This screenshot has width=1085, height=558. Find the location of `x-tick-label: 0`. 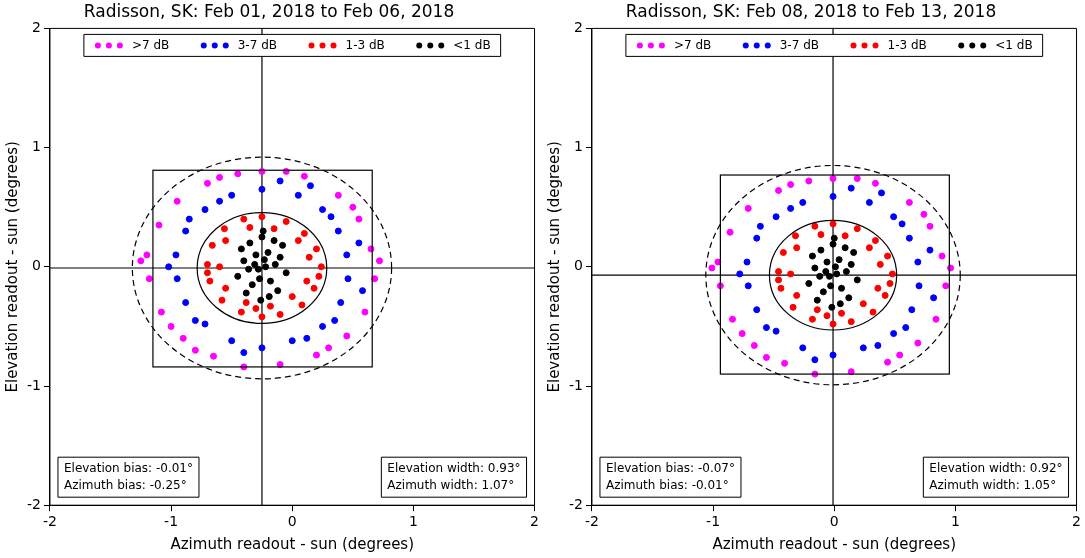

x-tick-label: 0 is located at coordinates (292, 521).